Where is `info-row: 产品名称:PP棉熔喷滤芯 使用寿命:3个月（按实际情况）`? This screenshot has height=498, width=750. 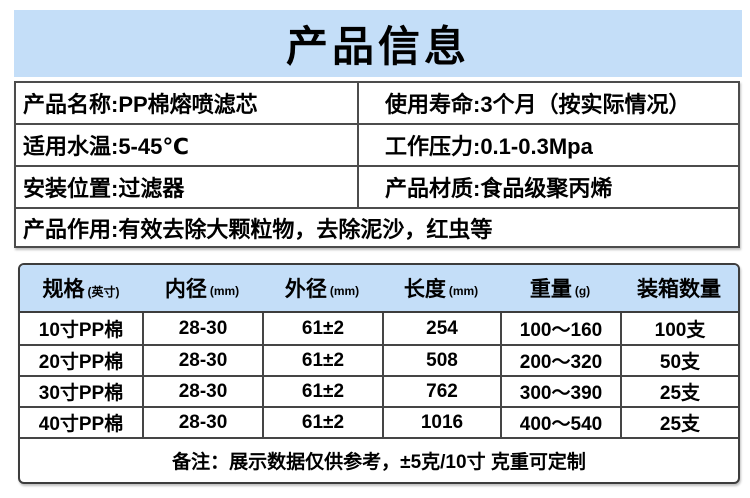
info-row: 产品名称:PP棉熔喷滤芯 使用寿命:3个月（按实际情况） is located at coordinates (377, 103).